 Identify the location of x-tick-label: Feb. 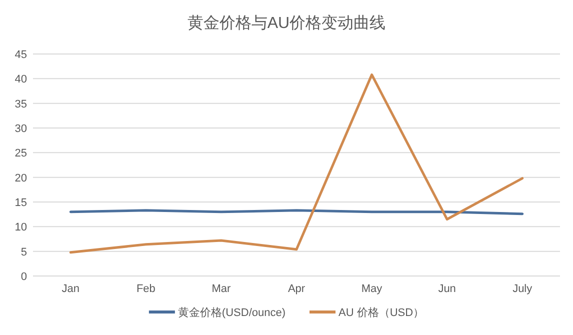
(146, 289).